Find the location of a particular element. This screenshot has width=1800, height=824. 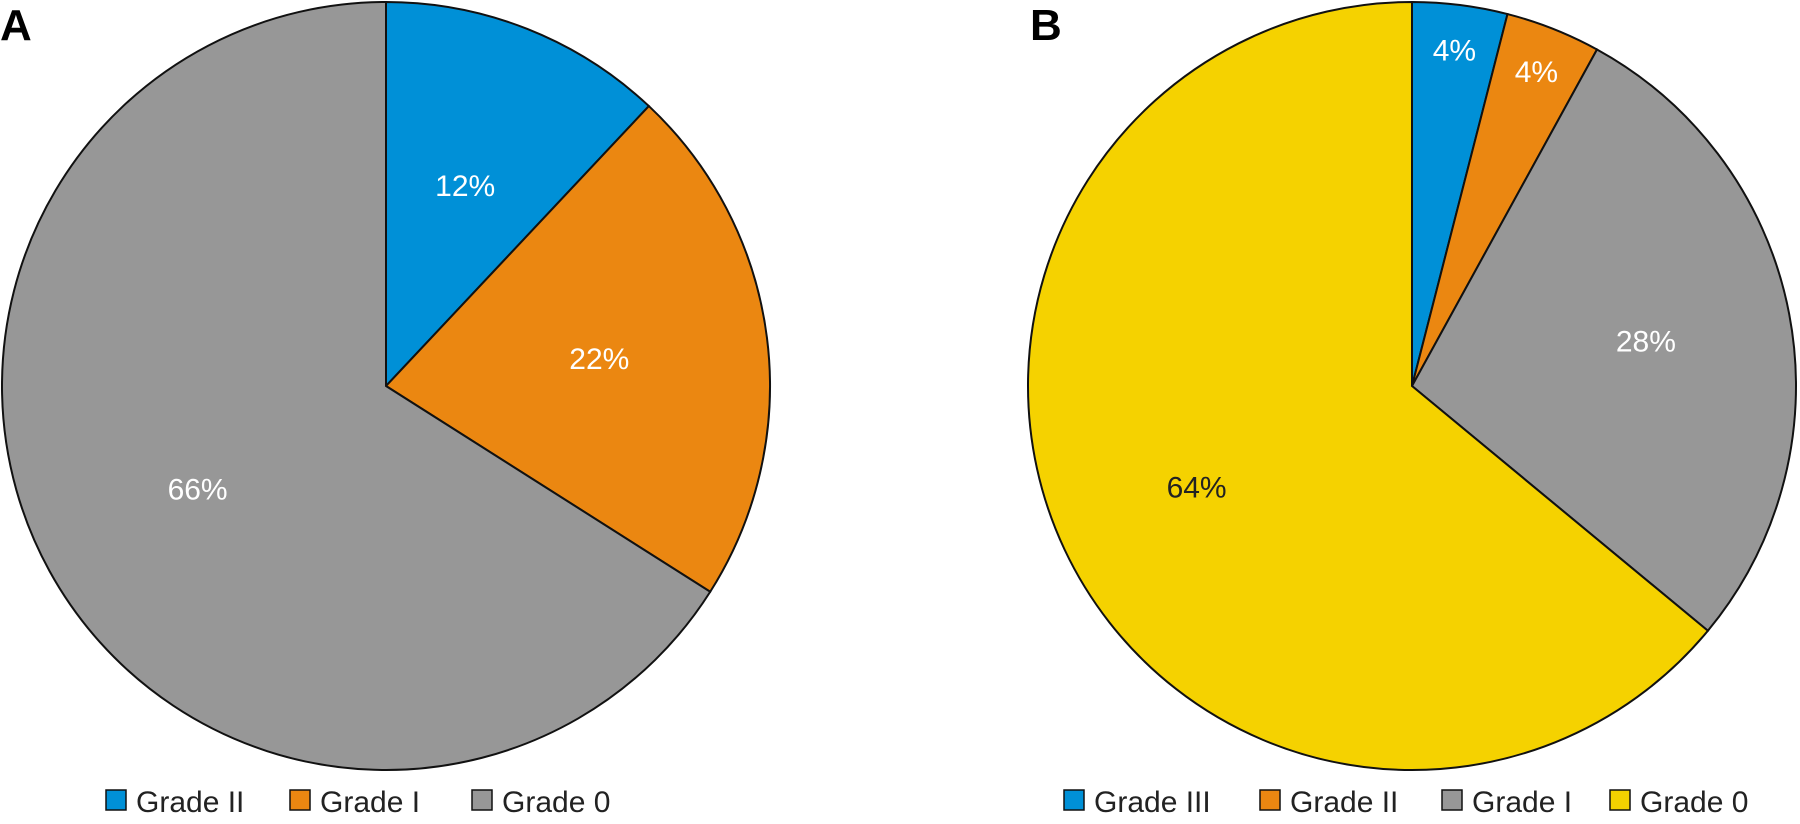

slice-label-grade-i: 28% is located at coordinates (1646, 341).